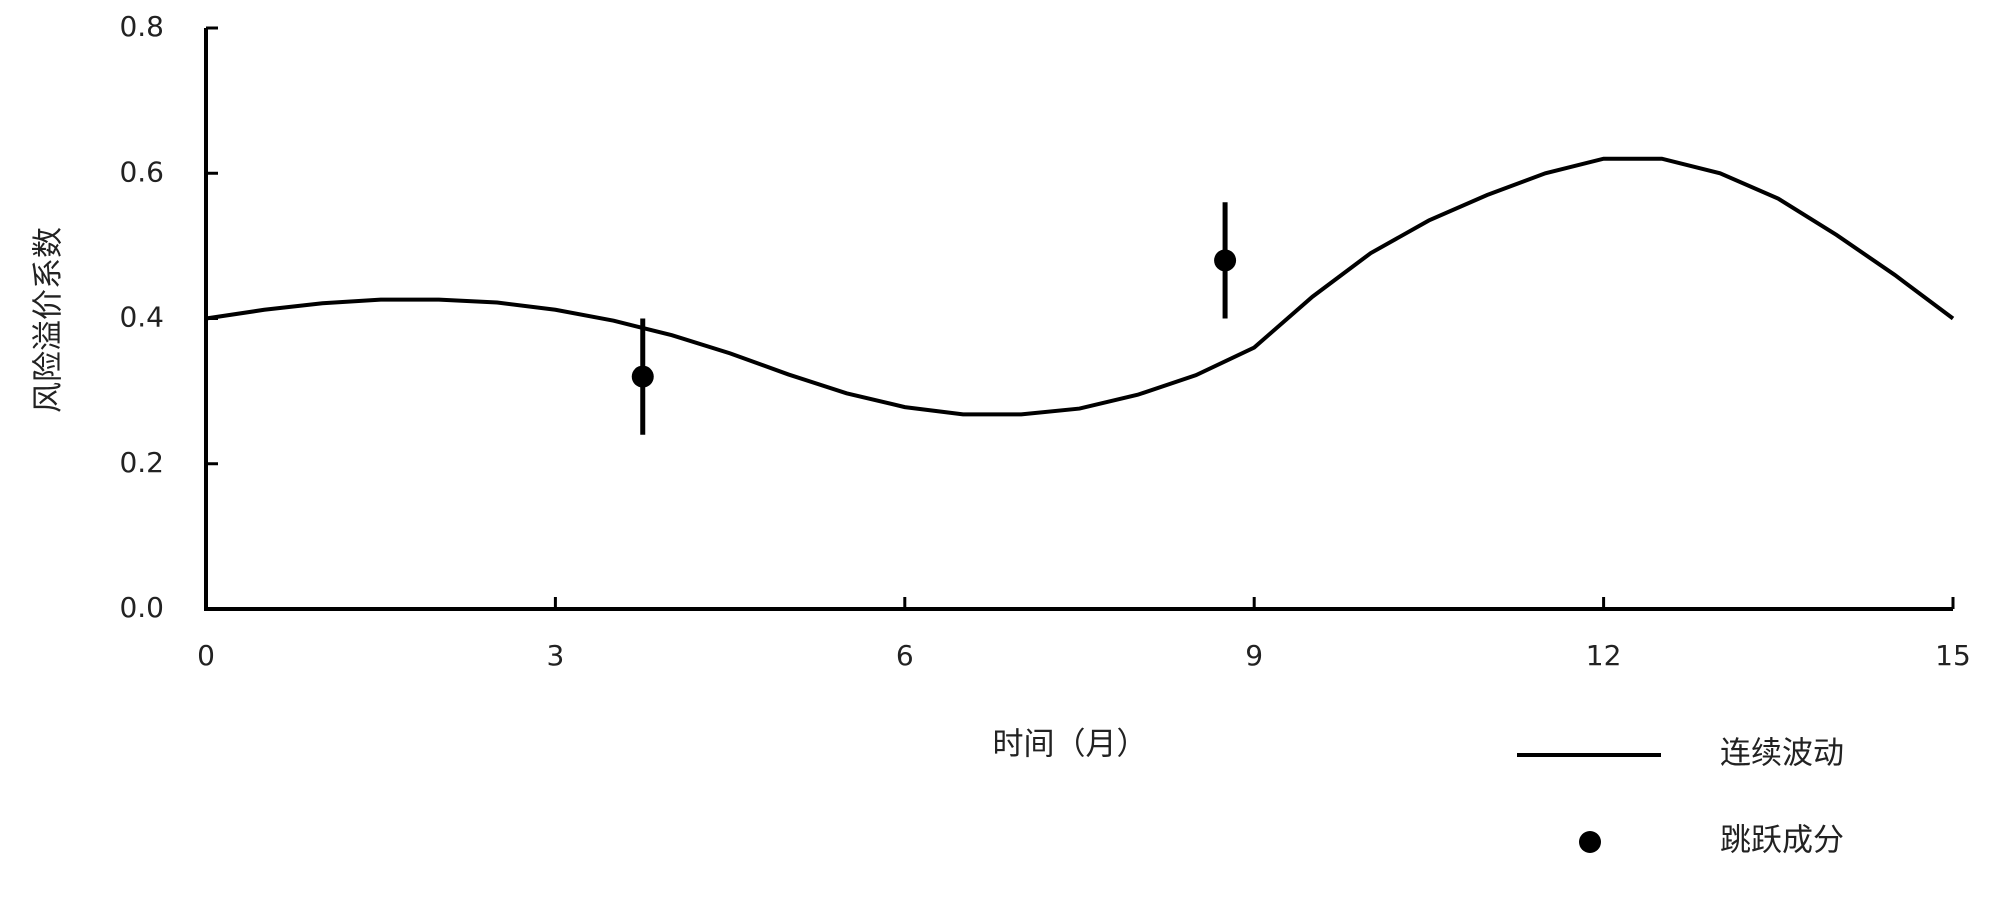 Image resolution: width=2000 pixels, height=902 pixels. Describe the element at coordinates (1782, 841) in the screenshot. I see `legend-label: 跳跃成分` at that location.